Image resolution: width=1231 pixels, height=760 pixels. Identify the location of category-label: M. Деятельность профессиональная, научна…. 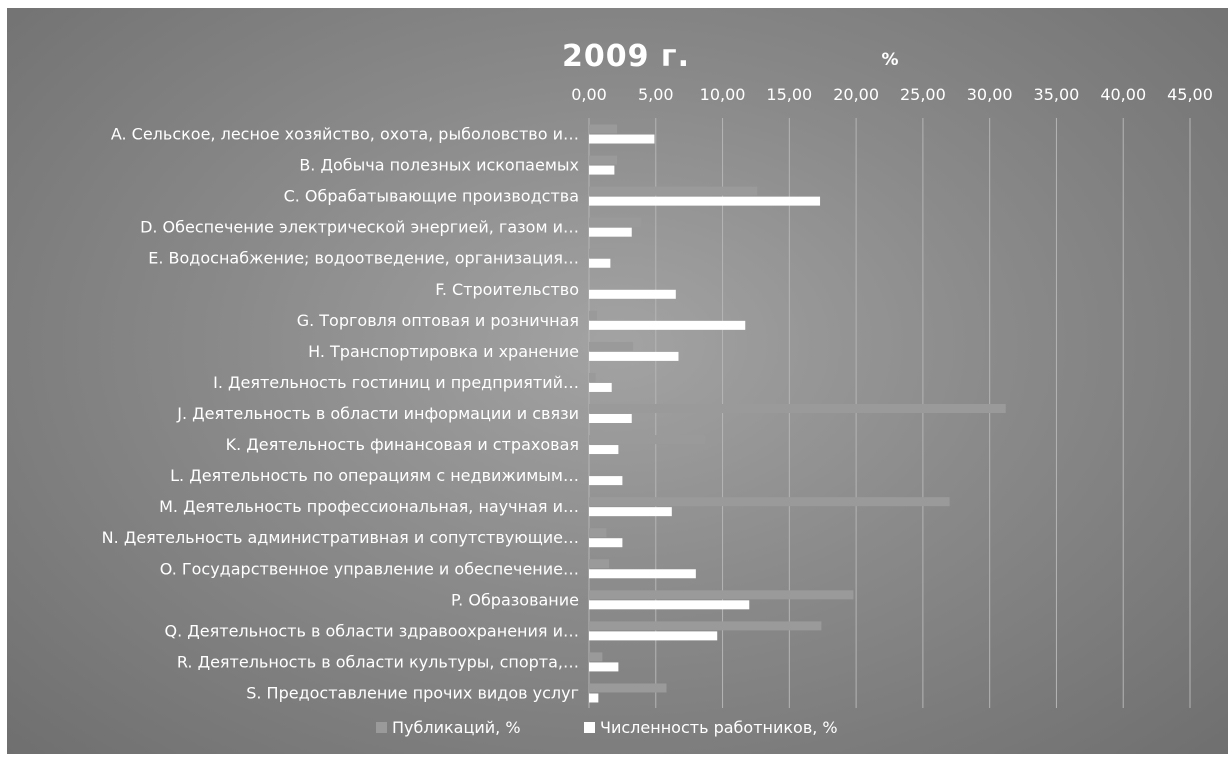
(369, 506).